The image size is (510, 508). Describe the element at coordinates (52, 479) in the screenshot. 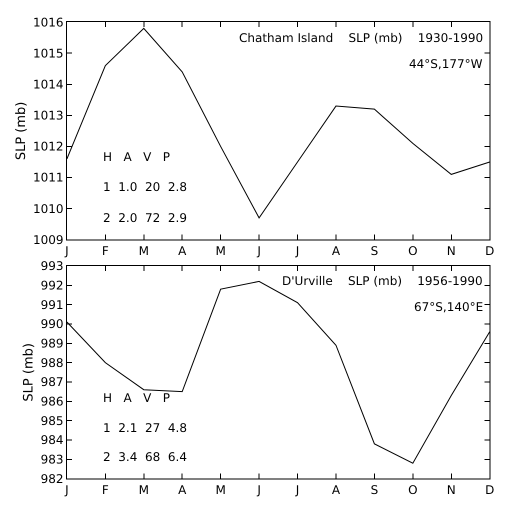

I see `y-tick-label: 982` at that location.